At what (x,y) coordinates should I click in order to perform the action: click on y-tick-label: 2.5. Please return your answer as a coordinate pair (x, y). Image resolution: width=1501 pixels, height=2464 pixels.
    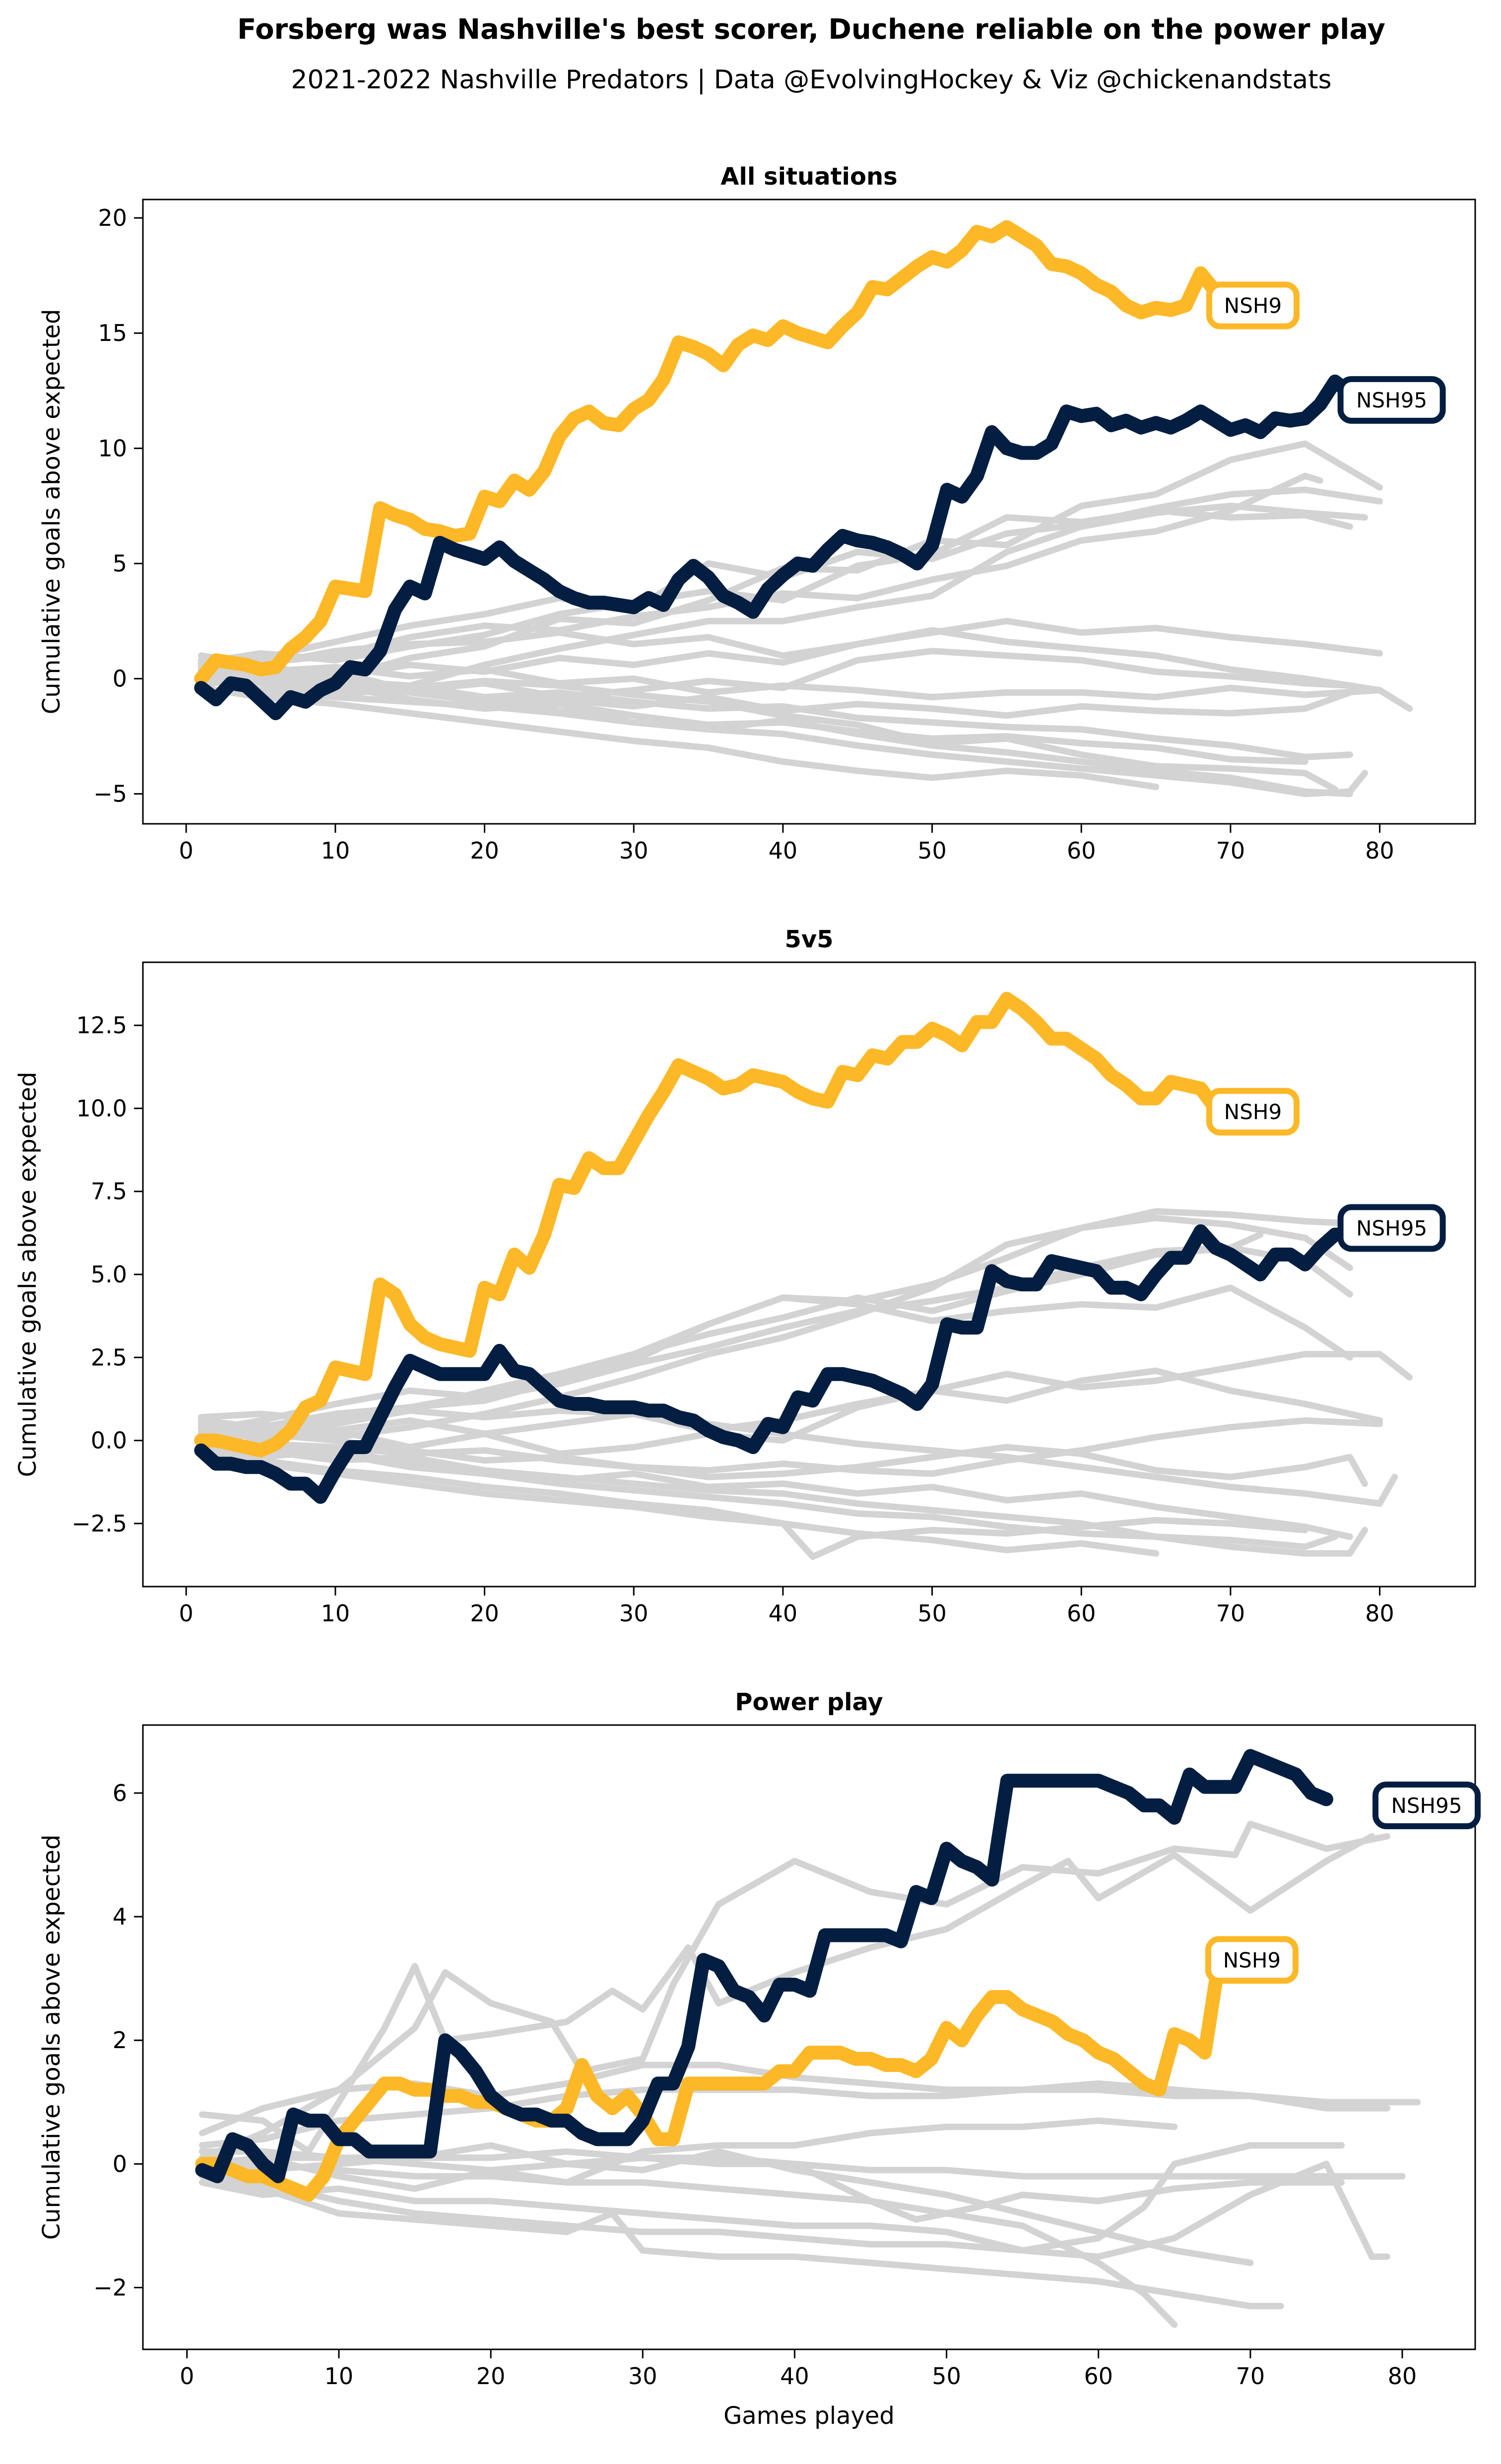
    Looking at the image, I should click on (109, 1357).